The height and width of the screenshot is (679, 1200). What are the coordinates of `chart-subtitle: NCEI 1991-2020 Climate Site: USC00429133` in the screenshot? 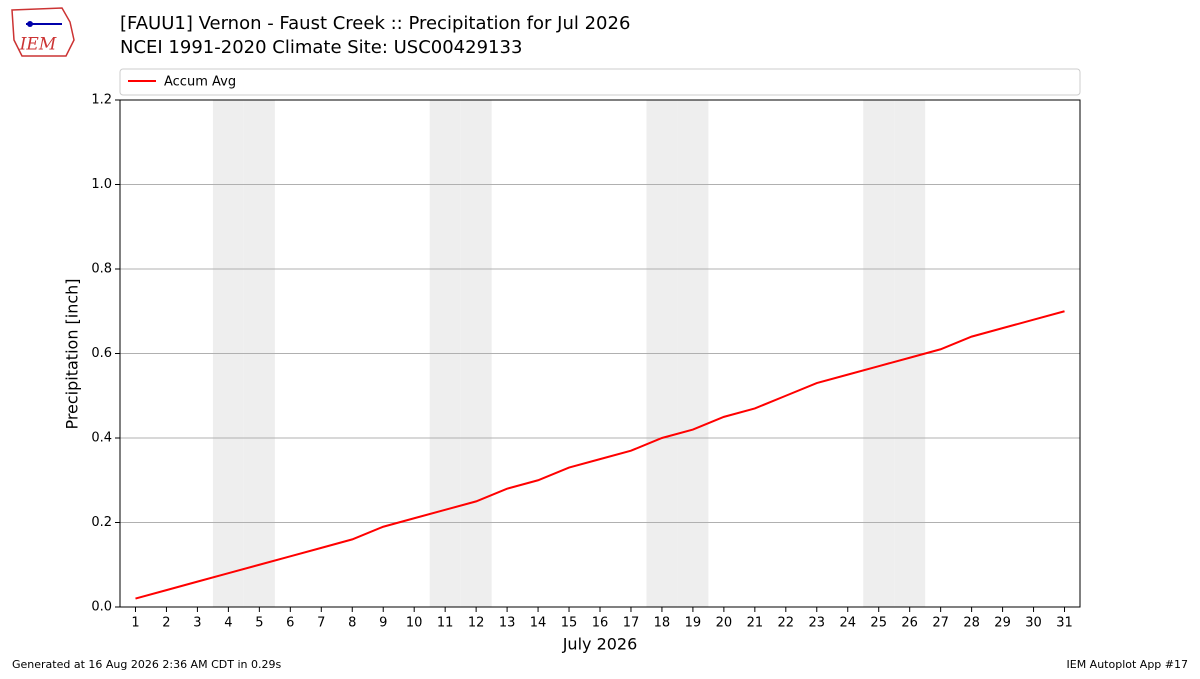 It's located at (321, 47).